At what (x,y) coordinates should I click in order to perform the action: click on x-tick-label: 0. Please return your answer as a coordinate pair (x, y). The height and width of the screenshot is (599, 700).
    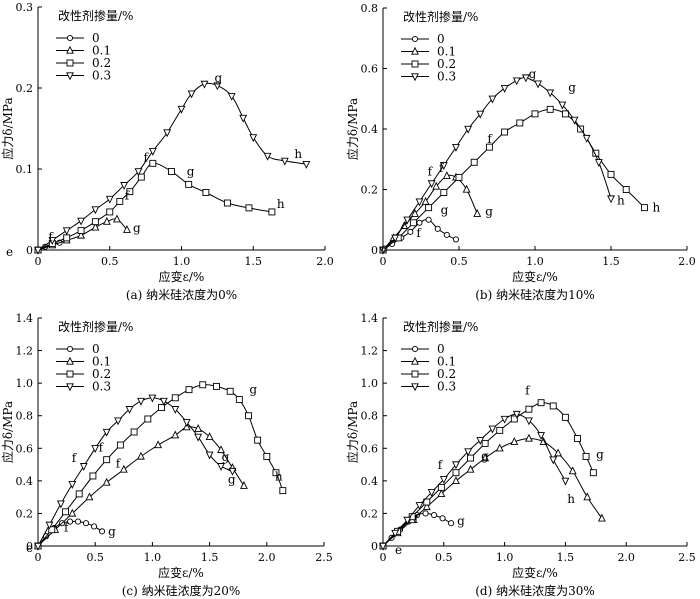
    Looking at the image, I should click on (383, 261).